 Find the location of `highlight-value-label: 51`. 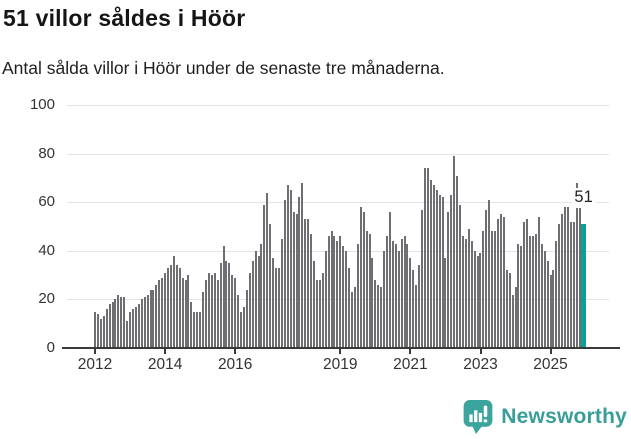

highlight-value-label: 51 is located at coordinates (583, 198).